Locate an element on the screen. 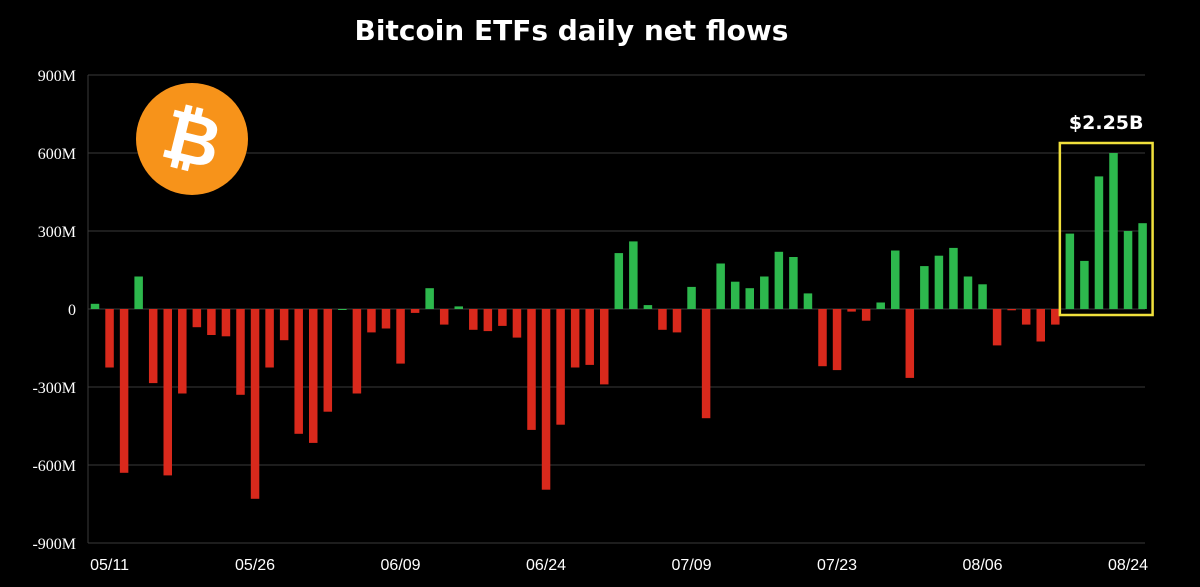  y-tick-label: 900M is located at coordinates (57, 76).